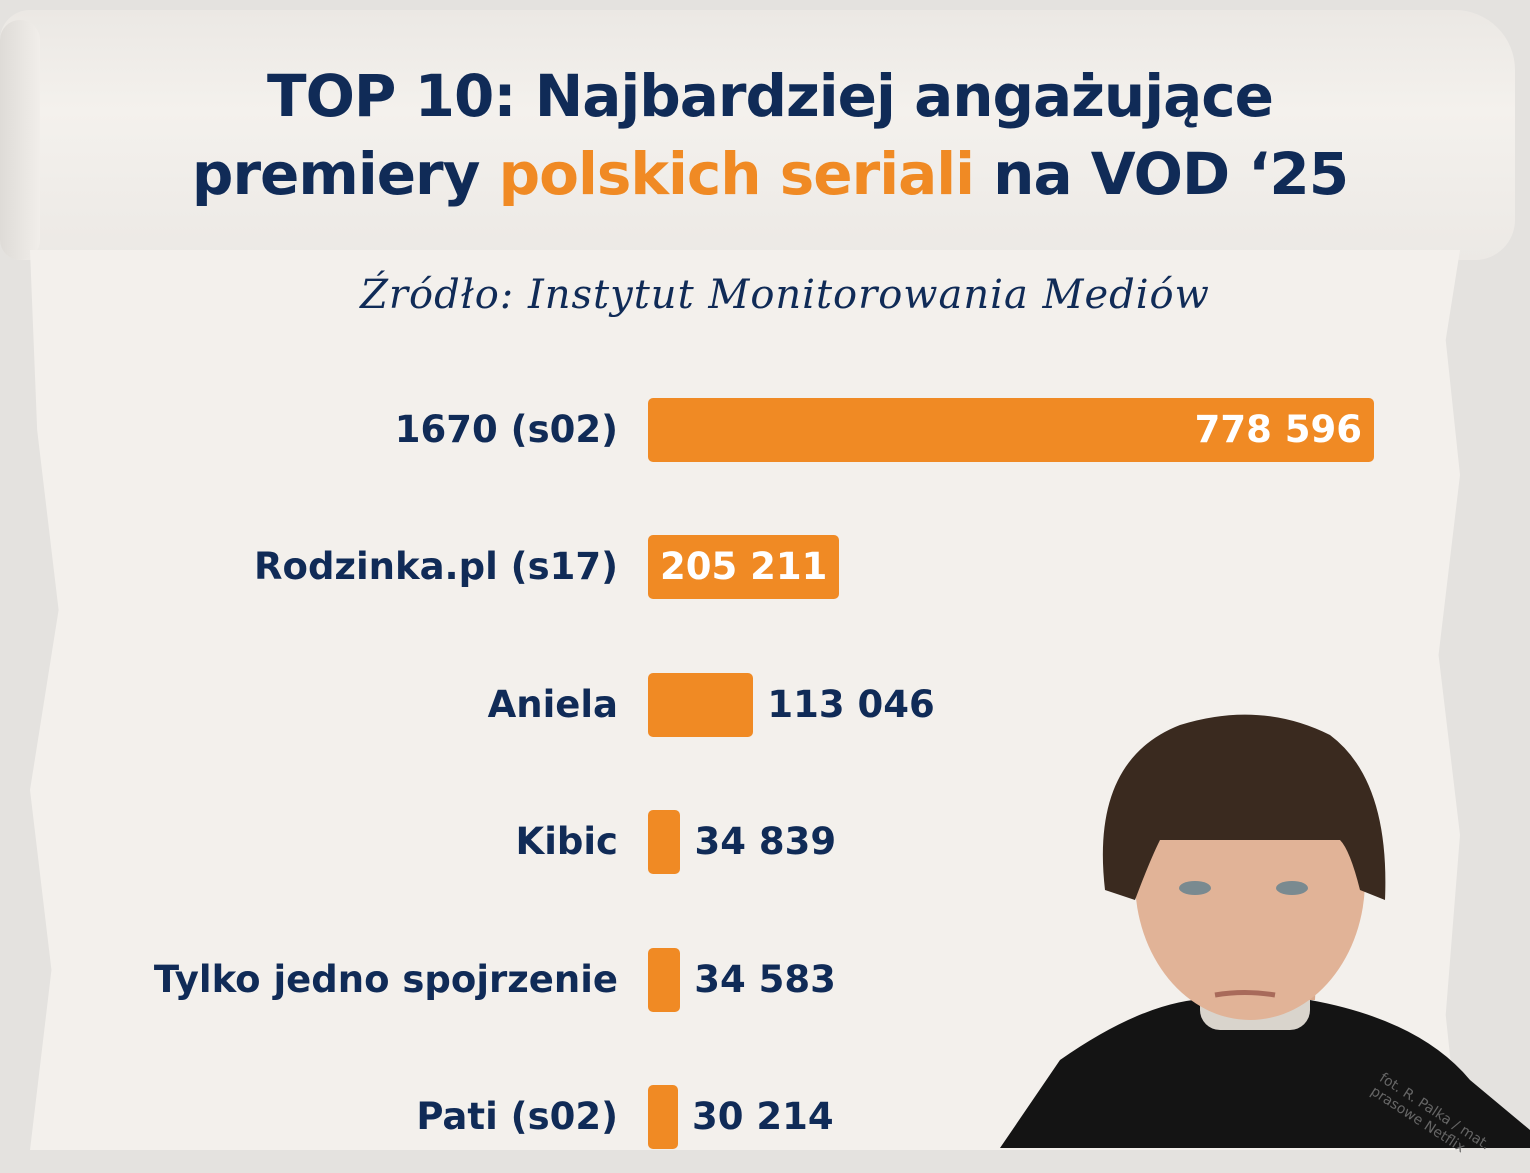 The image size is (1530, 1173). I want to click on source-caption: Źródło: Instytut Monitorowania Mediów, so click(785, 295).